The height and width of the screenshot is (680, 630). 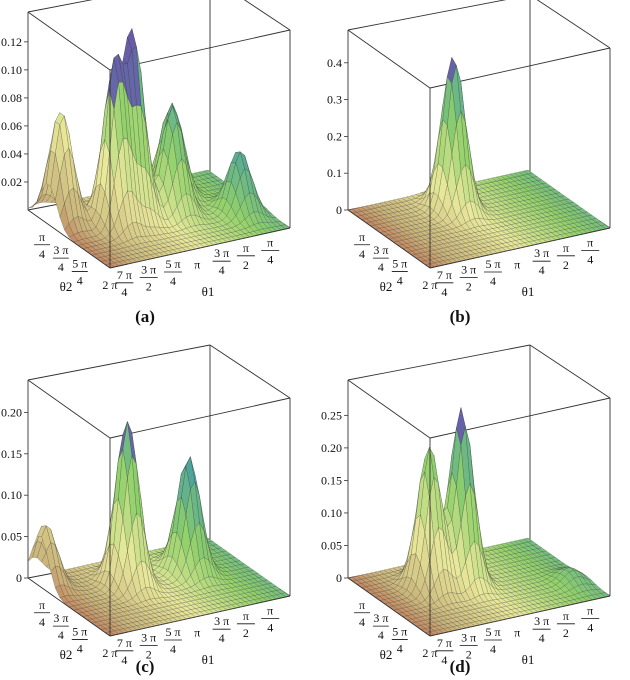 What do you see at coordinates (380, 626) in the screenshot?
I see `theta2-tick: 3 π4` at bounding box center [380, 626].